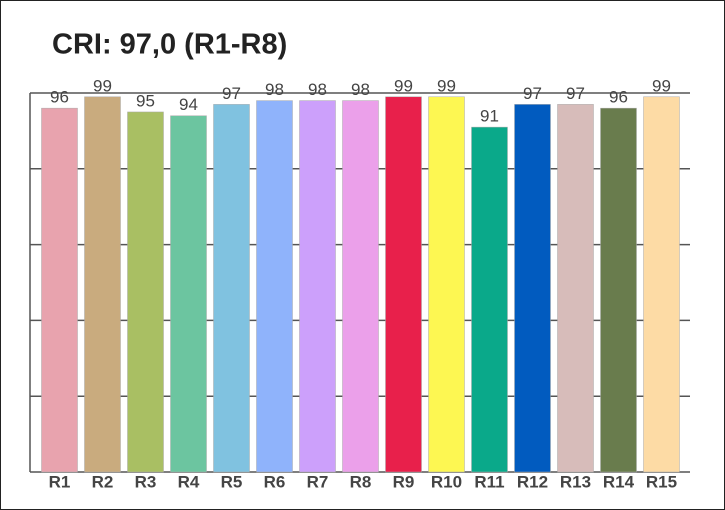 The height and width of the screenshot is (510, 725). Describe the element at coordinates (145, 100) in the screenshot. I see `value-label: 95` at that location.